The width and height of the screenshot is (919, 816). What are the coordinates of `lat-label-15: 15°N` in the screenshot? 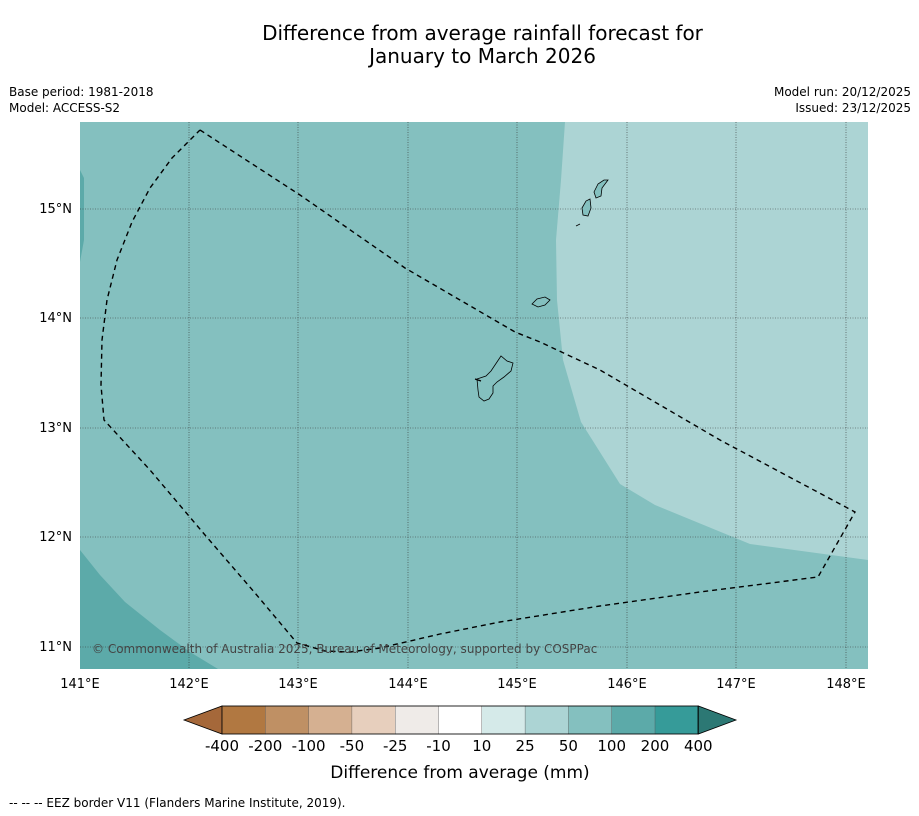 It's located at (55, 209).